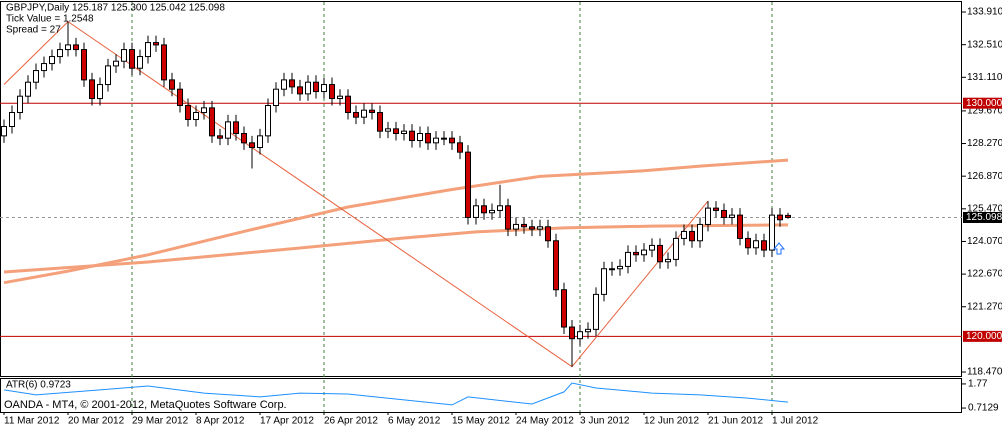 The height and width of the screenshot is (429, 1002). Describe the element at coordinates (779, 248) in the screenshot. I see `signal-arrow` at that location.